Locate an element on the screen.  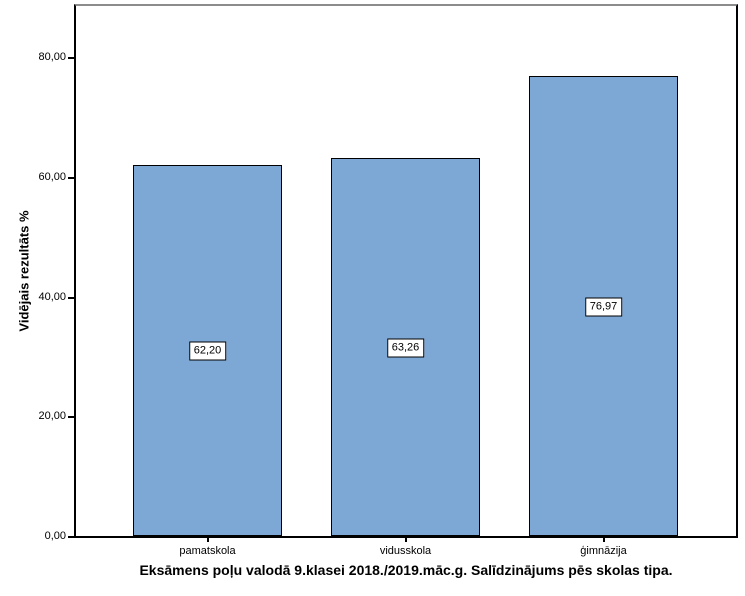
y-tick-label: 20,00 is located at coordinates (52, 416).